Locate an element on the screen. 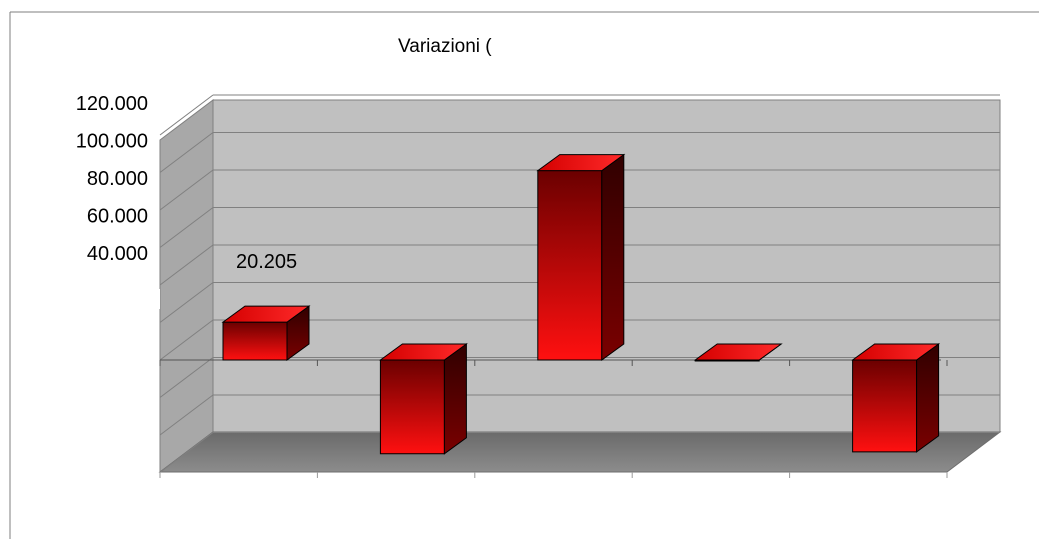 The image size is (1039, 539). y-tick-label: 80.000 is located at coordinates (117, 179).